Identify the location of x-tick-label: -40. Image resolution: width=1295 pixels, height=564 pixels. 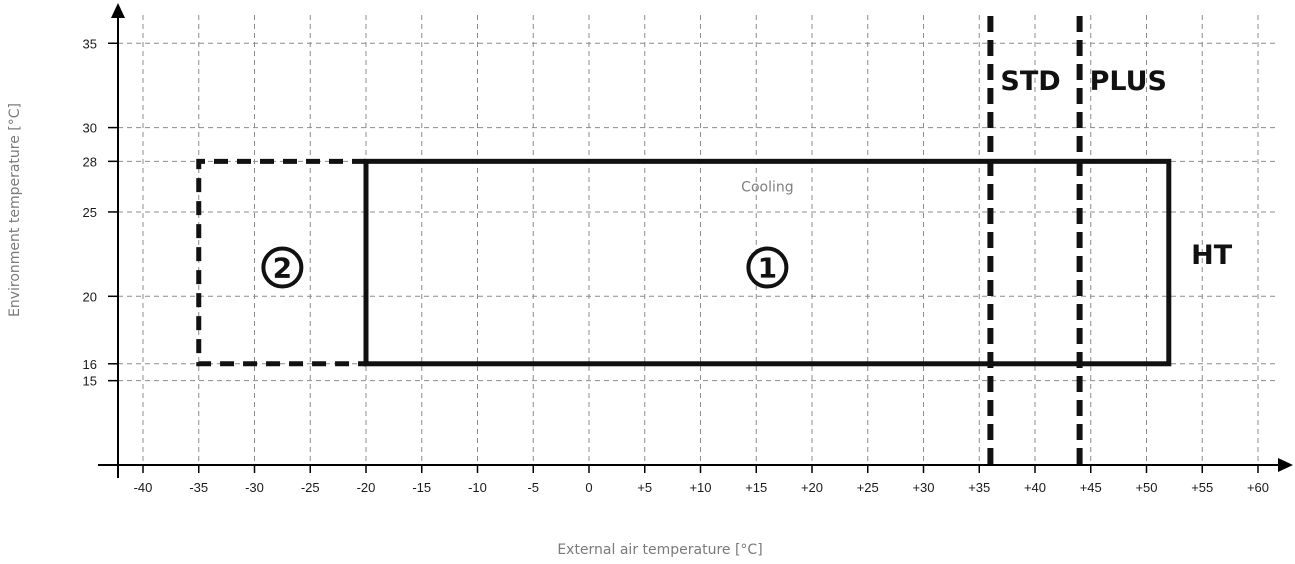
(143, 487).